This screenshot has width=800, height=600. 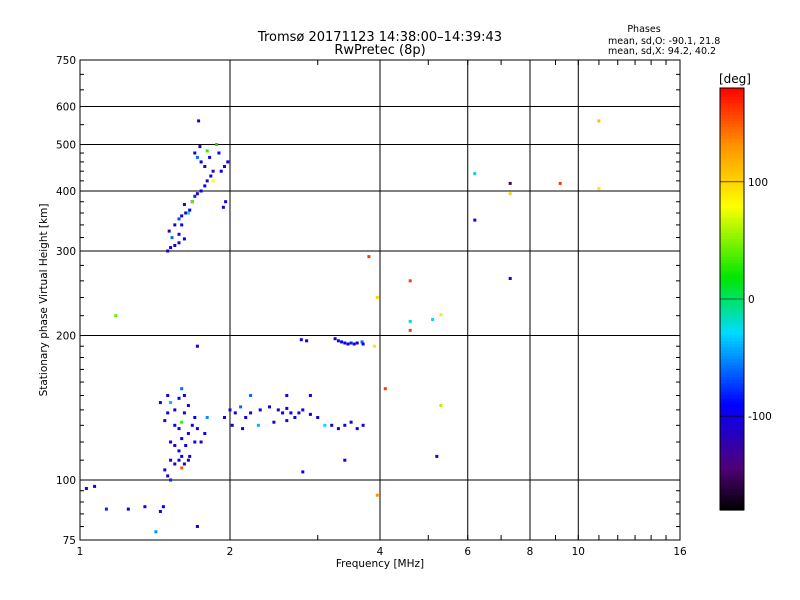 What do you see at coordinates (66, 61) in the screenshot?
I see `y-tick-label: 750` at bounding box center [66, 61].